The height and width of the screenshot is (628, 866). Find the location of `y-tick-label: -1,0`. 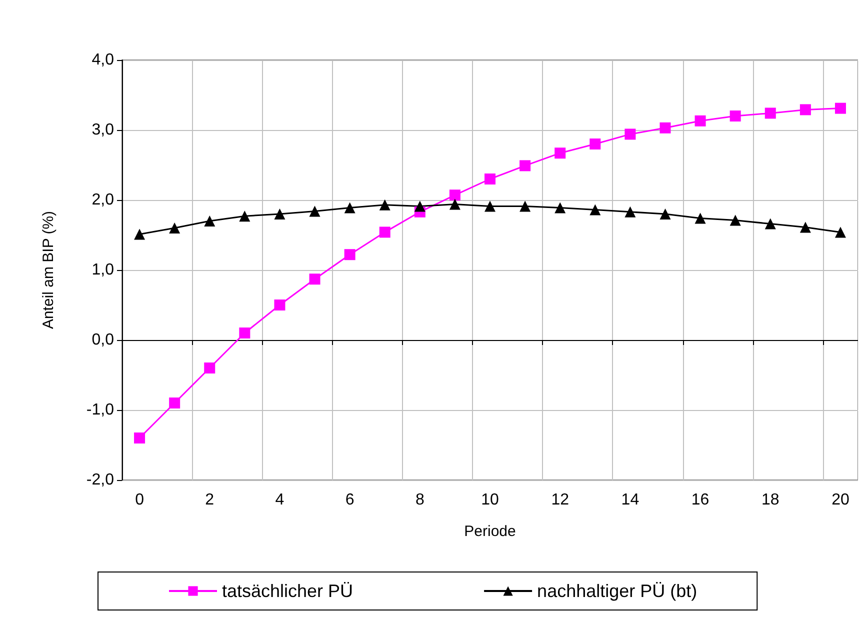

y-tick-label: -1,0 is located at coordinates (100, 410).